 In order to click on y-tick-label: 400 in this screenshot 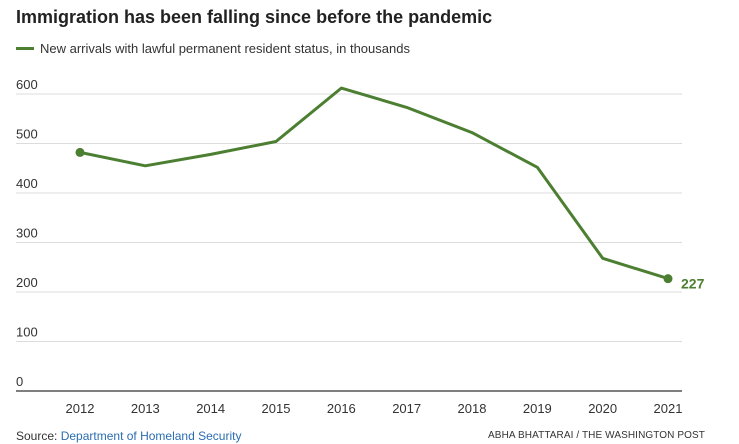, I will do `click(27, 183)`.